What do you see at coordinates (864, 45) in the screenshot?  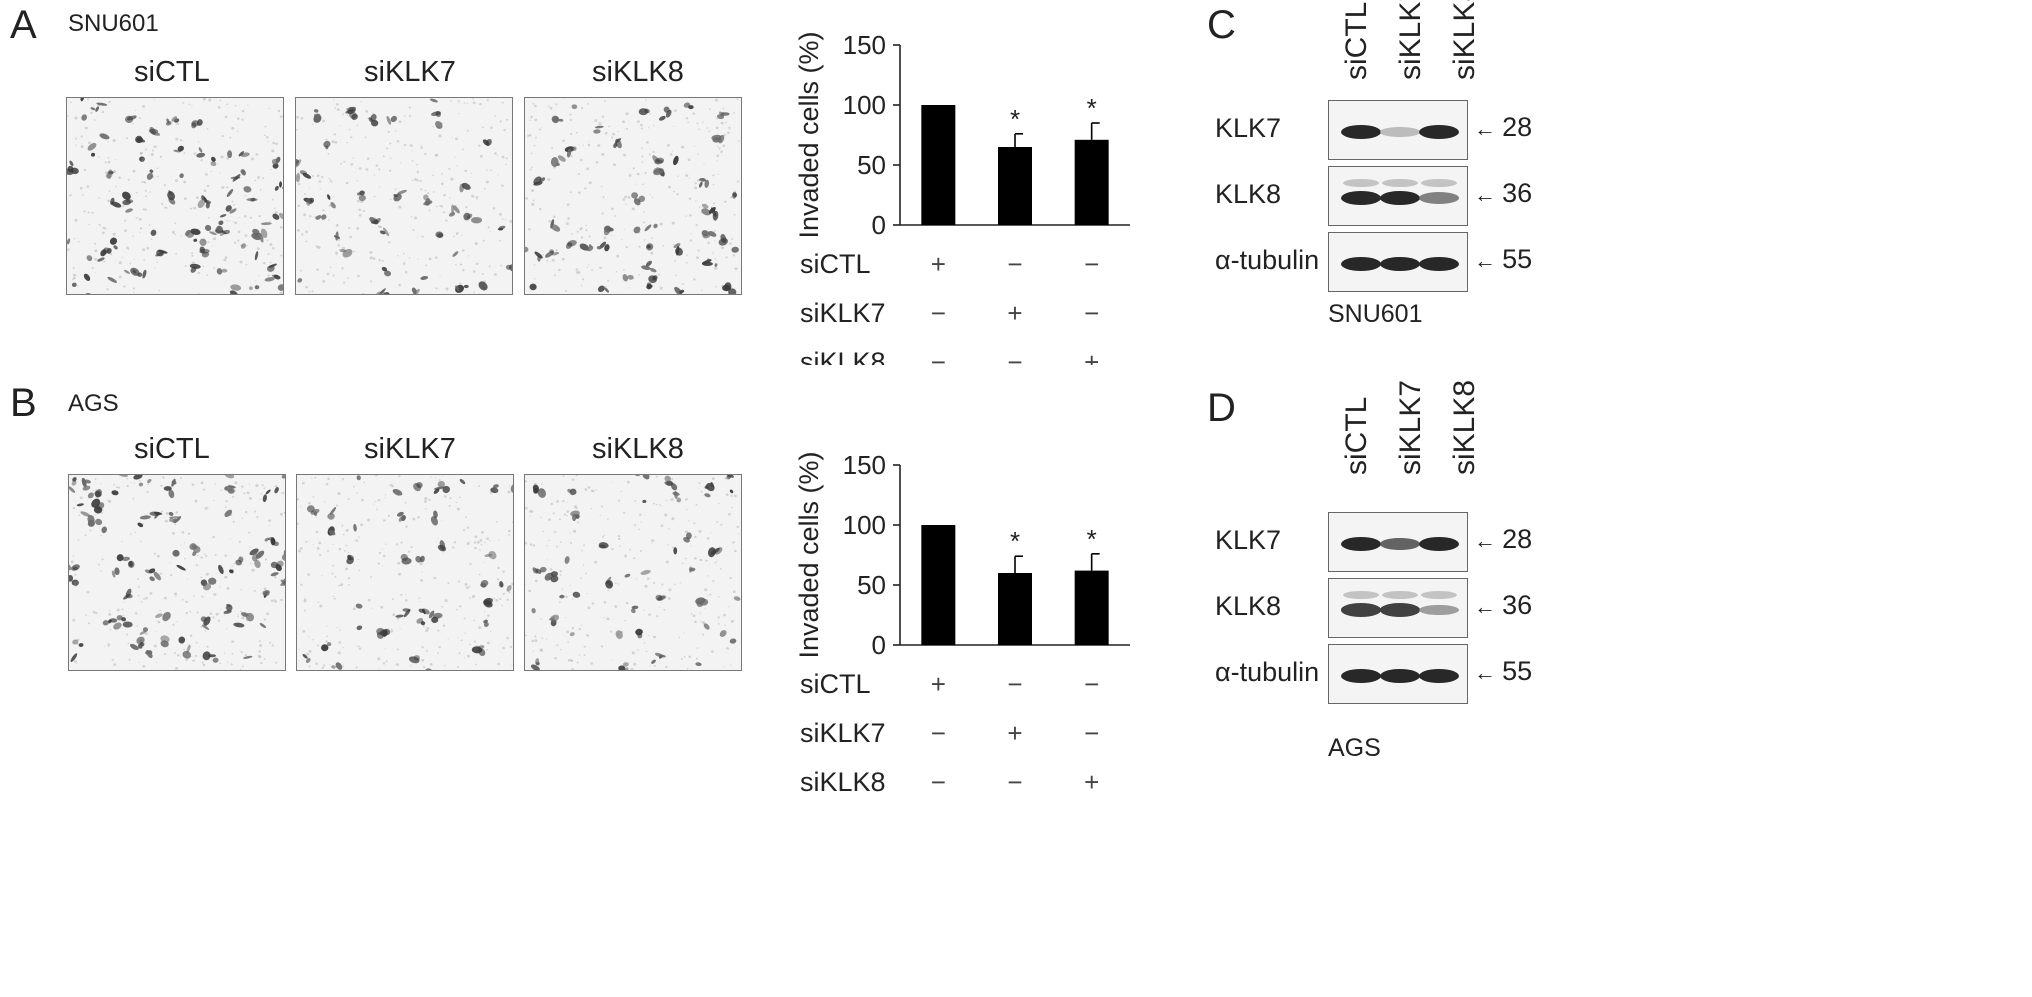 I see `y-tick-label-a: 150` at bounding box center [864, 45].